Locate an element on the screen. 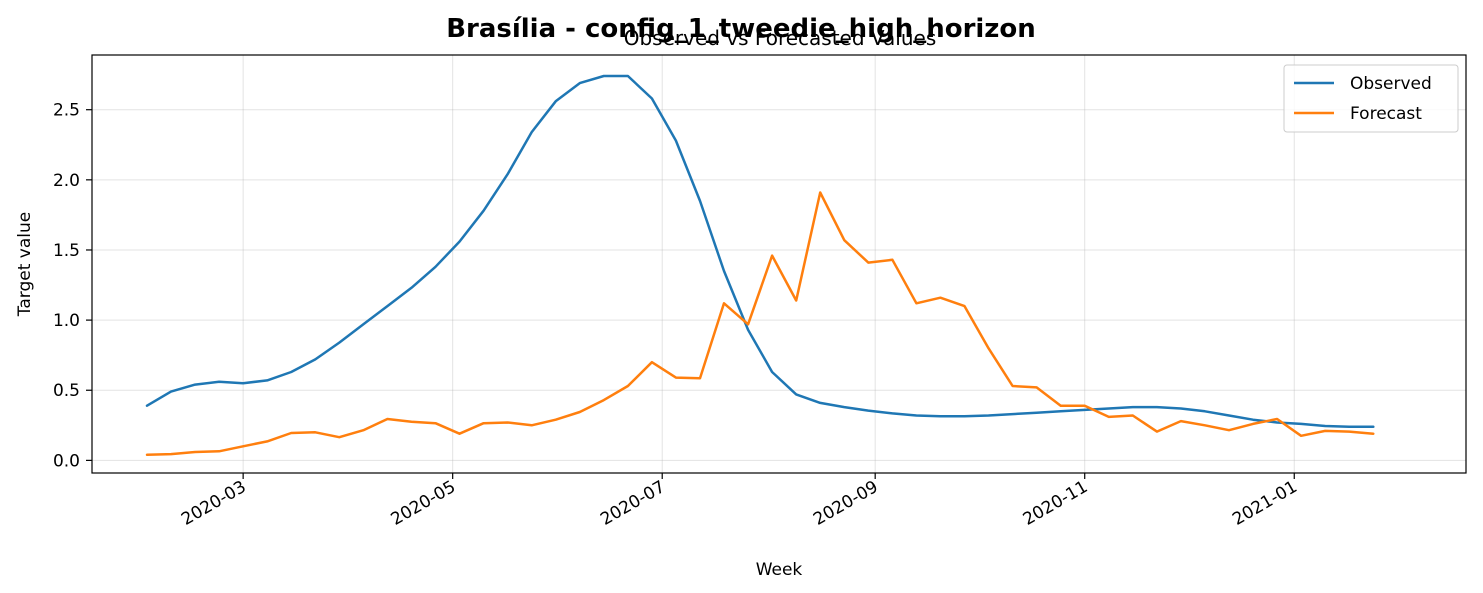  y-tick-label: 0.5 is located at coordinates (66, 391).